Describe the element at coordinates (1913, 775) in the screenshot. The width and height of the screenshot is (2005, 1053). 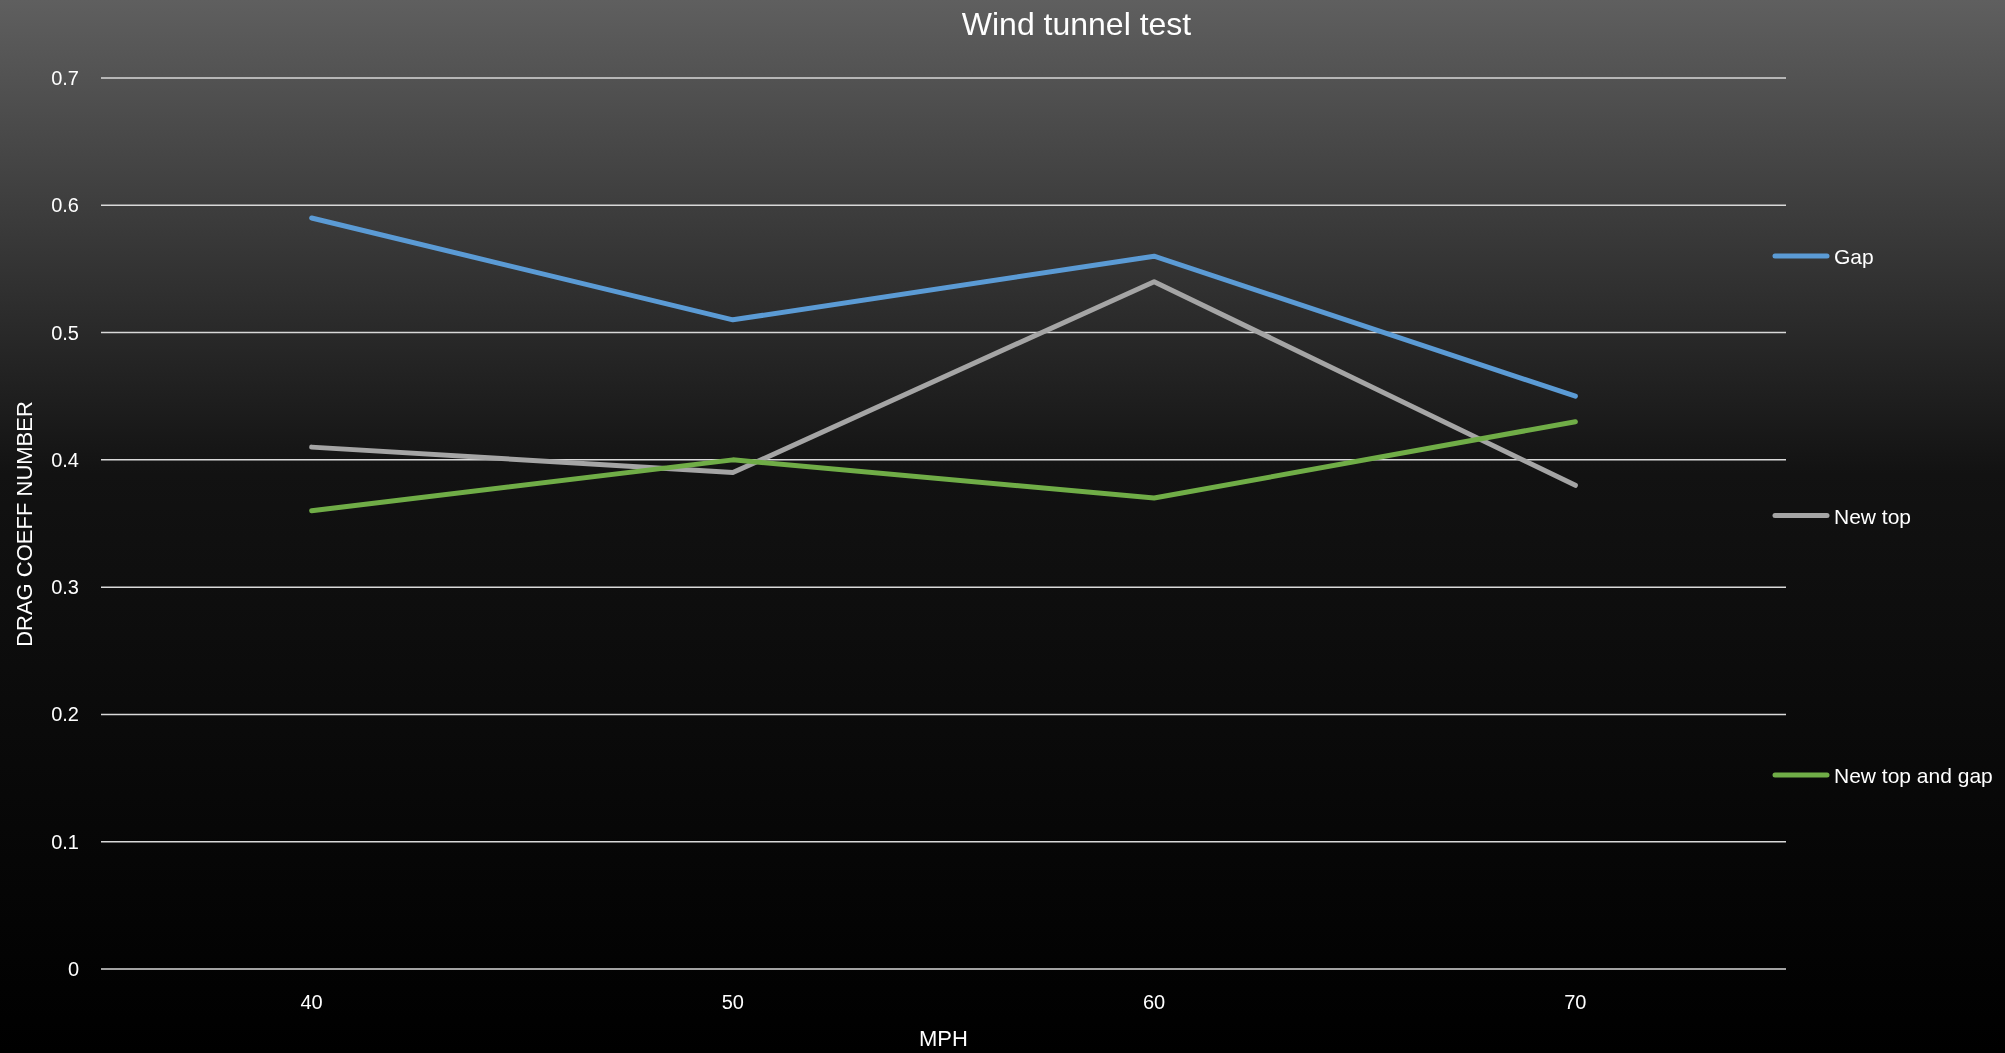
I see `legend-label: New top and gap` at that location.